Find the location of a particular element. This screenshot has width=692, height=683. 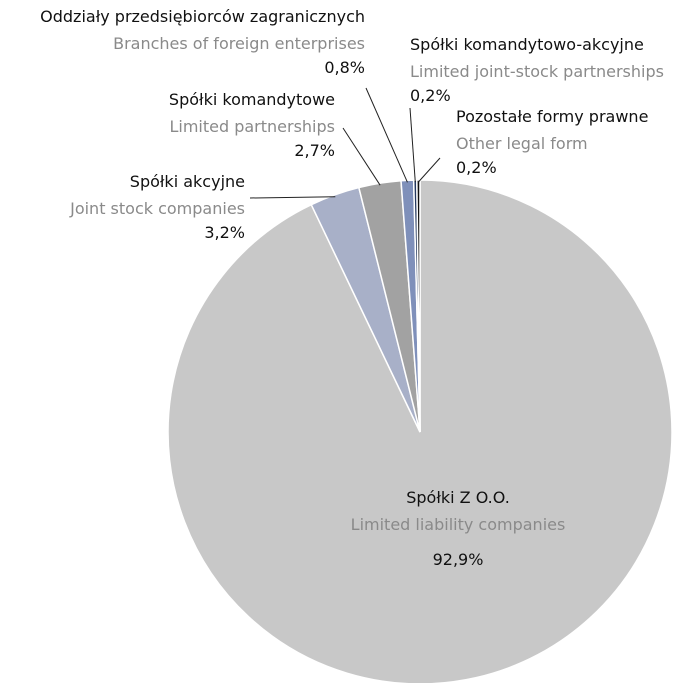

slice-label: Spółki komandytowo-akcyjne is located at coordinates (527, 44).